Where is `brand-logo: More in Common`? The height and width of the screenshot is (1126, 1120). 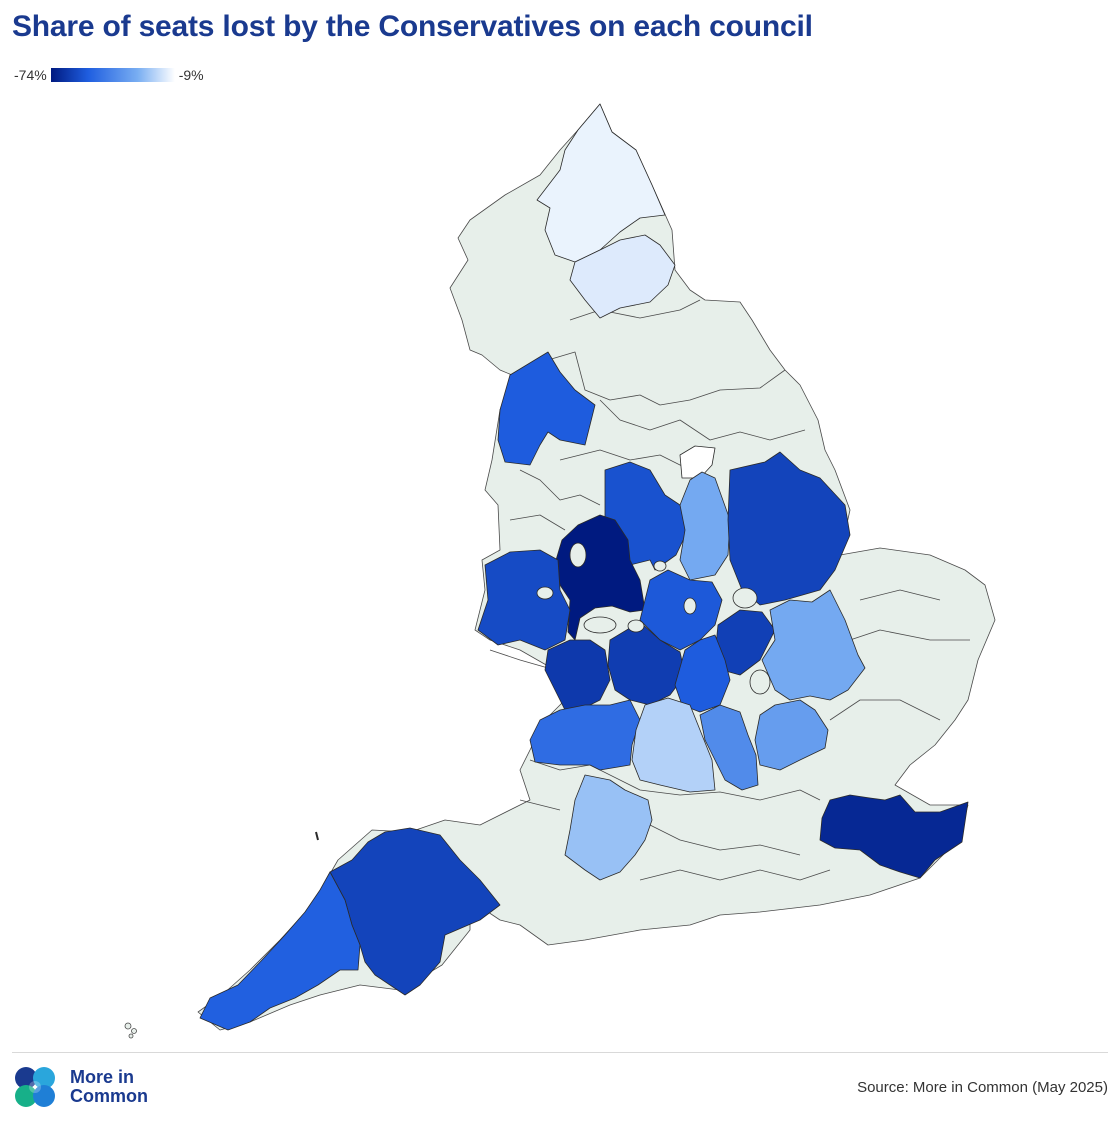
brand-logo: More in Common is located at coordinates (80, 1087).